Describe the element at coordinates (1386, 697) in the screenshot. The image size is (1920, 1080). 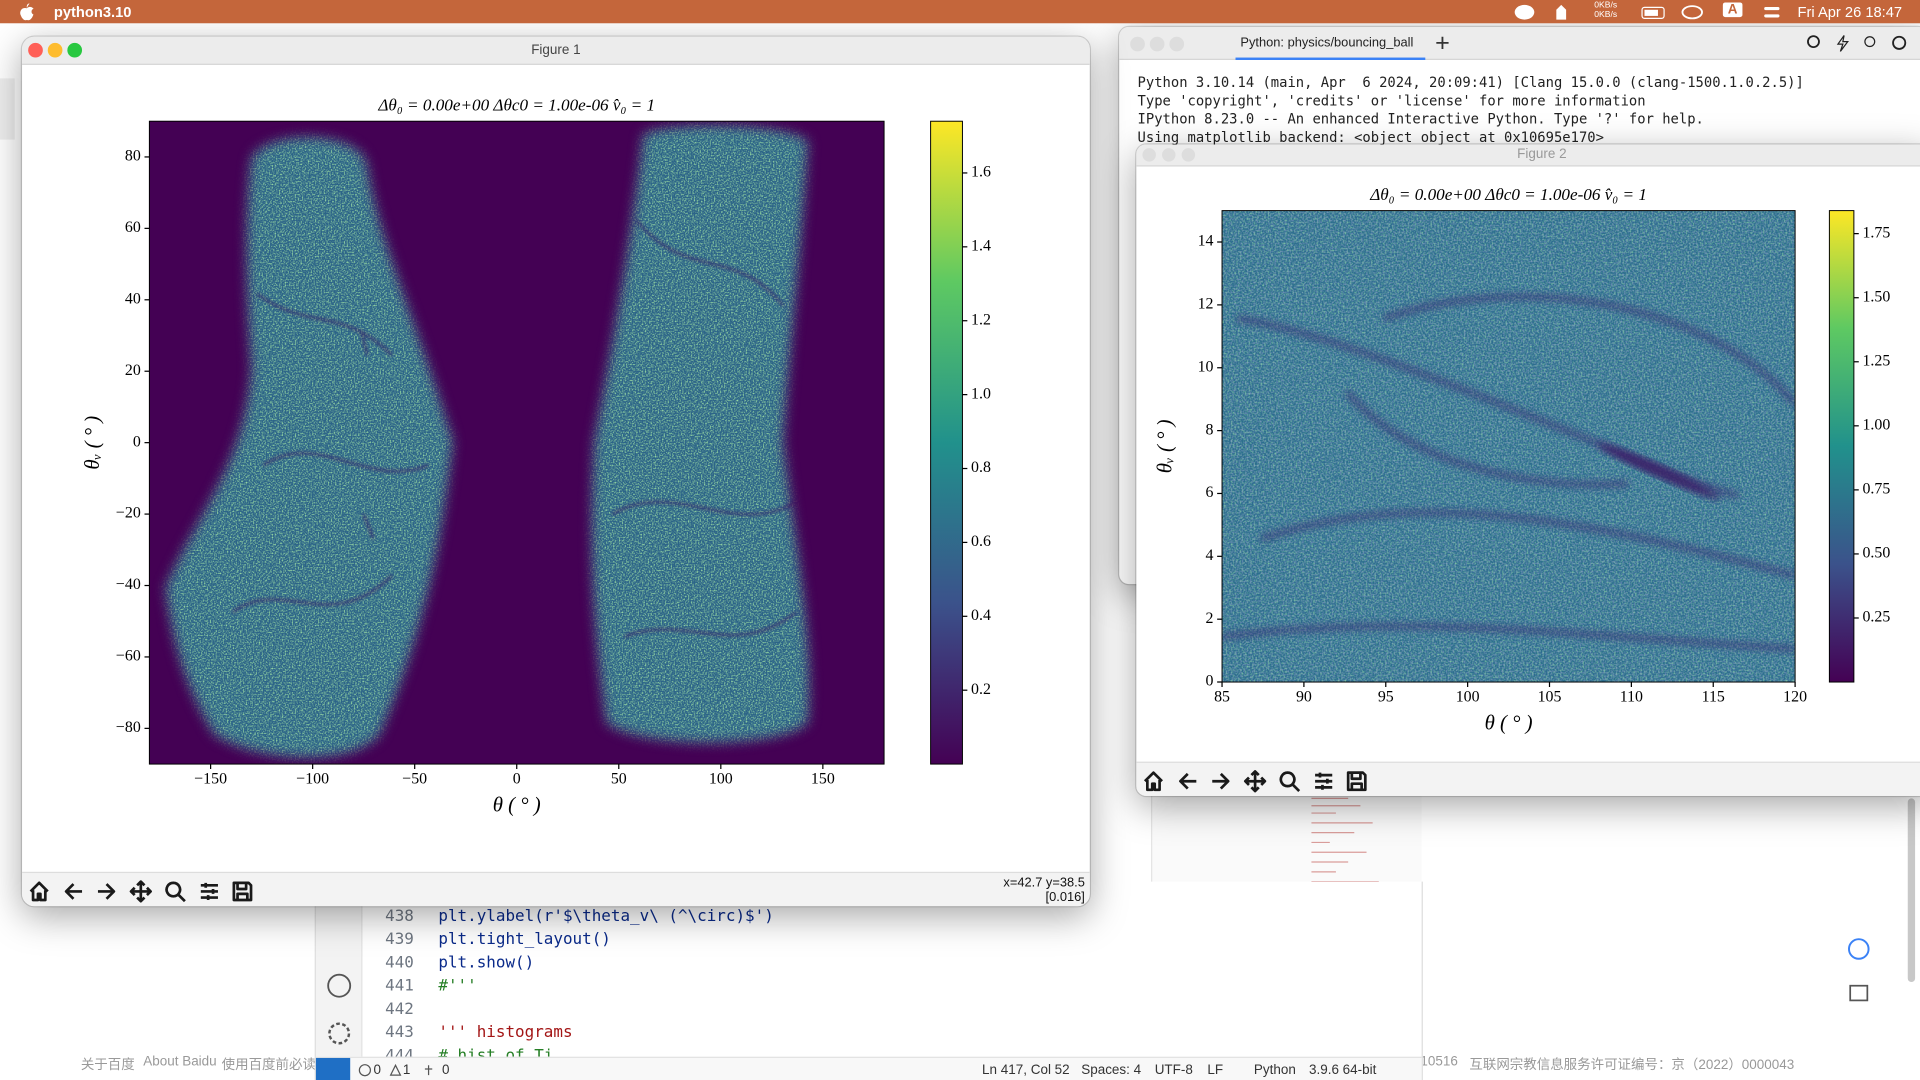
I see `x-tick-label: 95` at that location.